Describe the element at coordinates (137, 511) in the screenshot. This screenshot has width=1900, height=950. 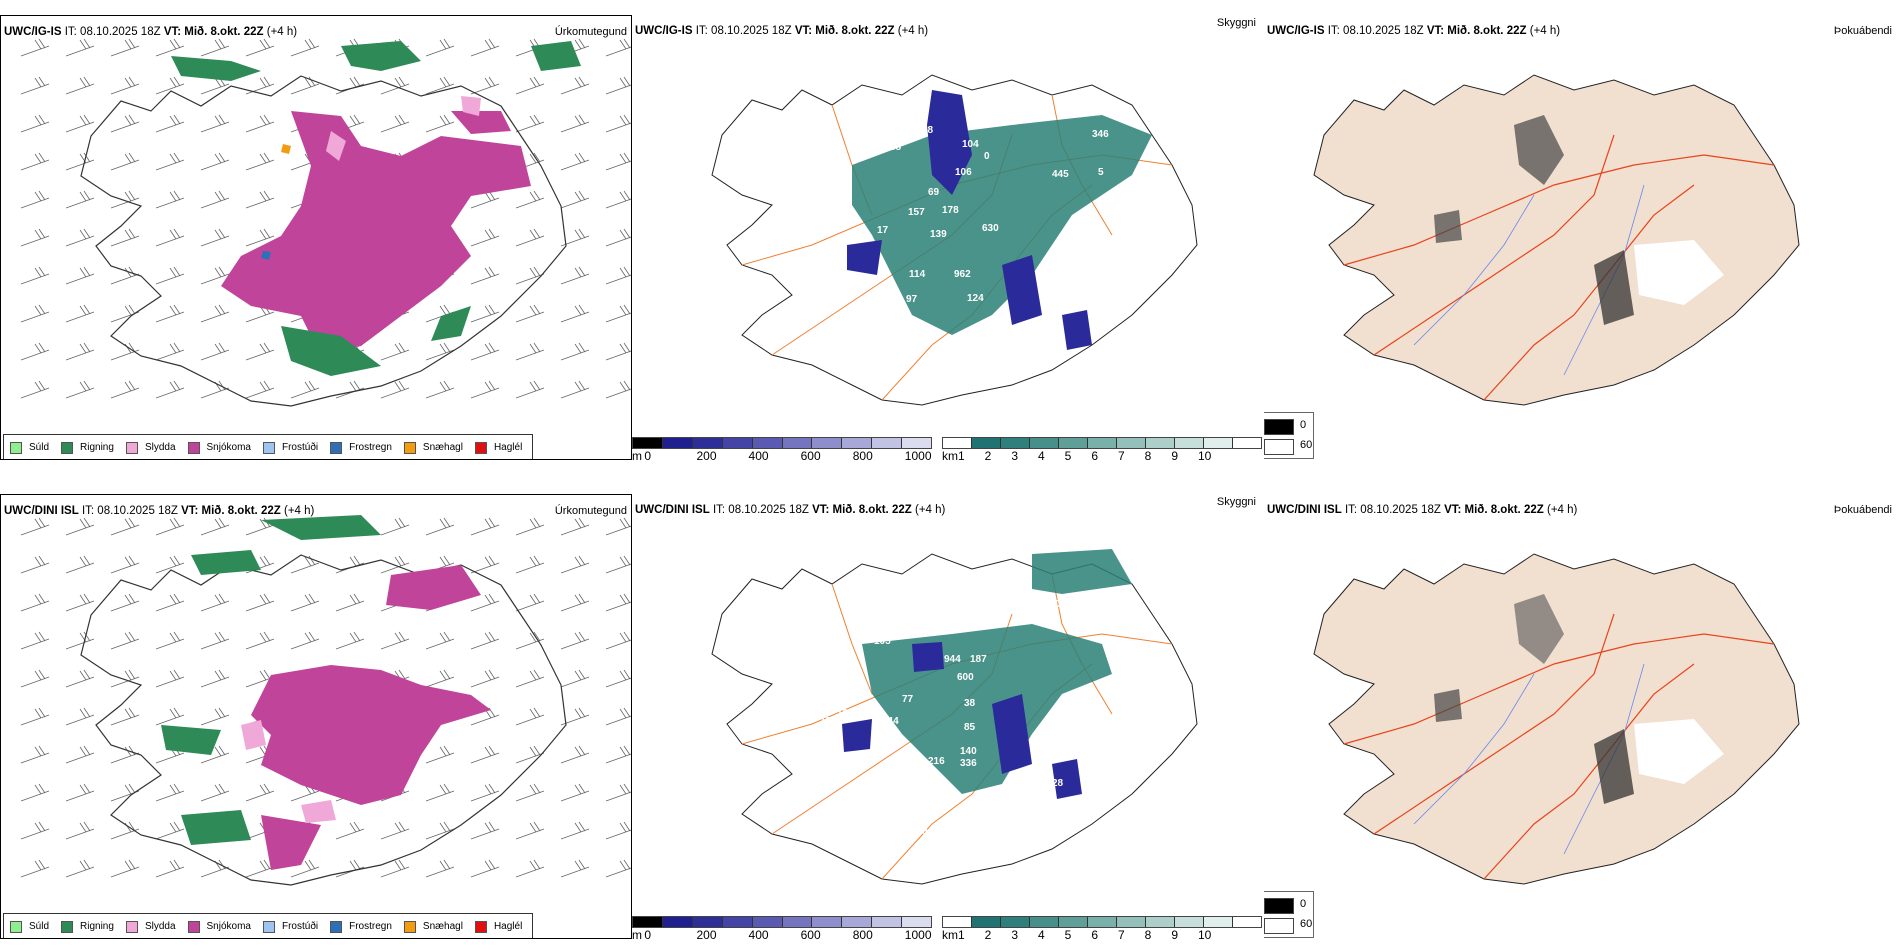
I see `it-value: 08.10.2025 18Z` at that location.